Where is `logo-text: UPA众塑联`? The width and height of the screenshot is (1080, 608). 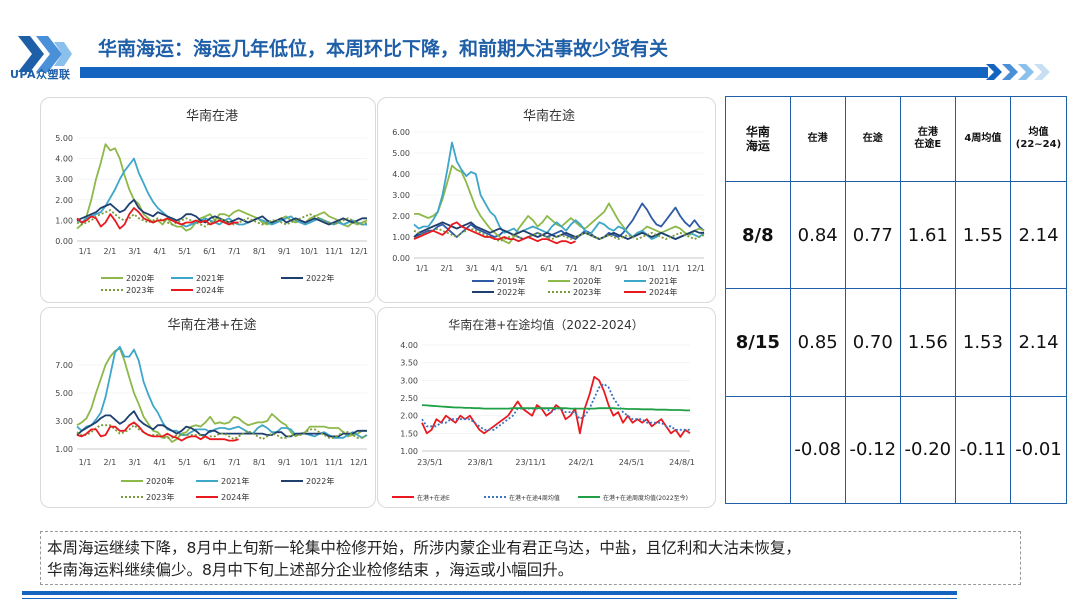
logo-text: UPA众塑联 is located at coordinates (40, 74).